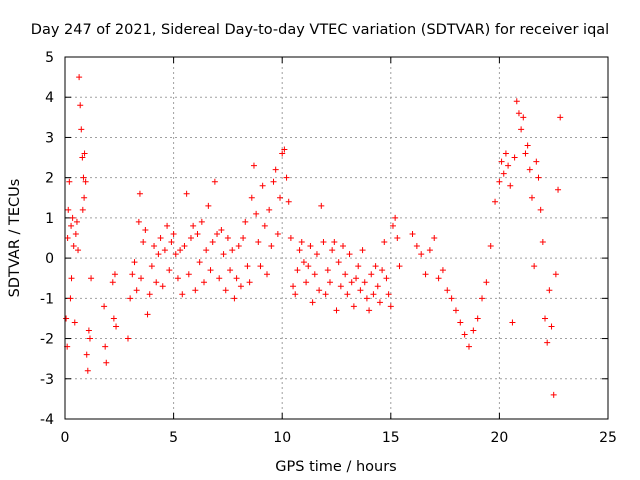  Describe the element at coordinates (49, 219) in the screenshot. I see `y-tick-label: 1` at that location.